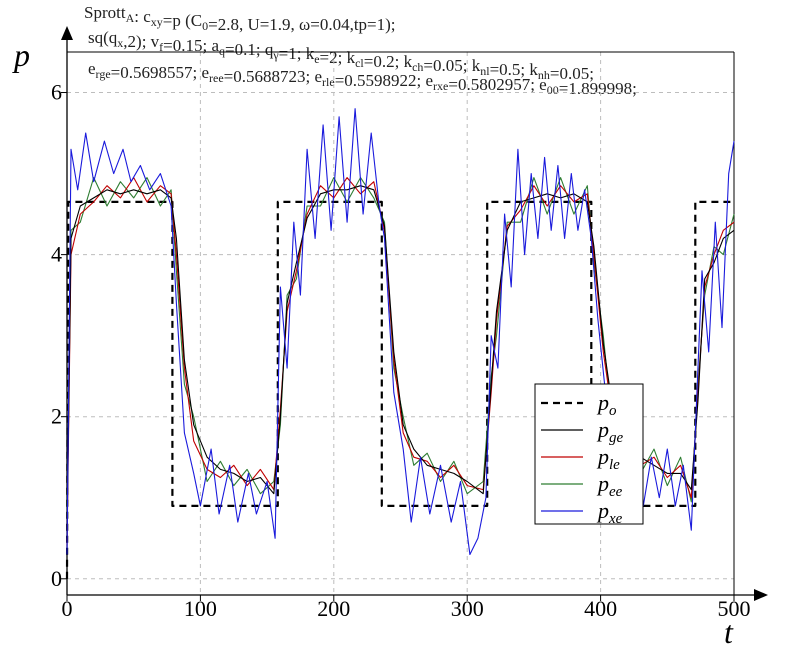 The width and height of the screenshot is (800, 649). I want to click on y-tick-label-2: 2, so click(56, 416).